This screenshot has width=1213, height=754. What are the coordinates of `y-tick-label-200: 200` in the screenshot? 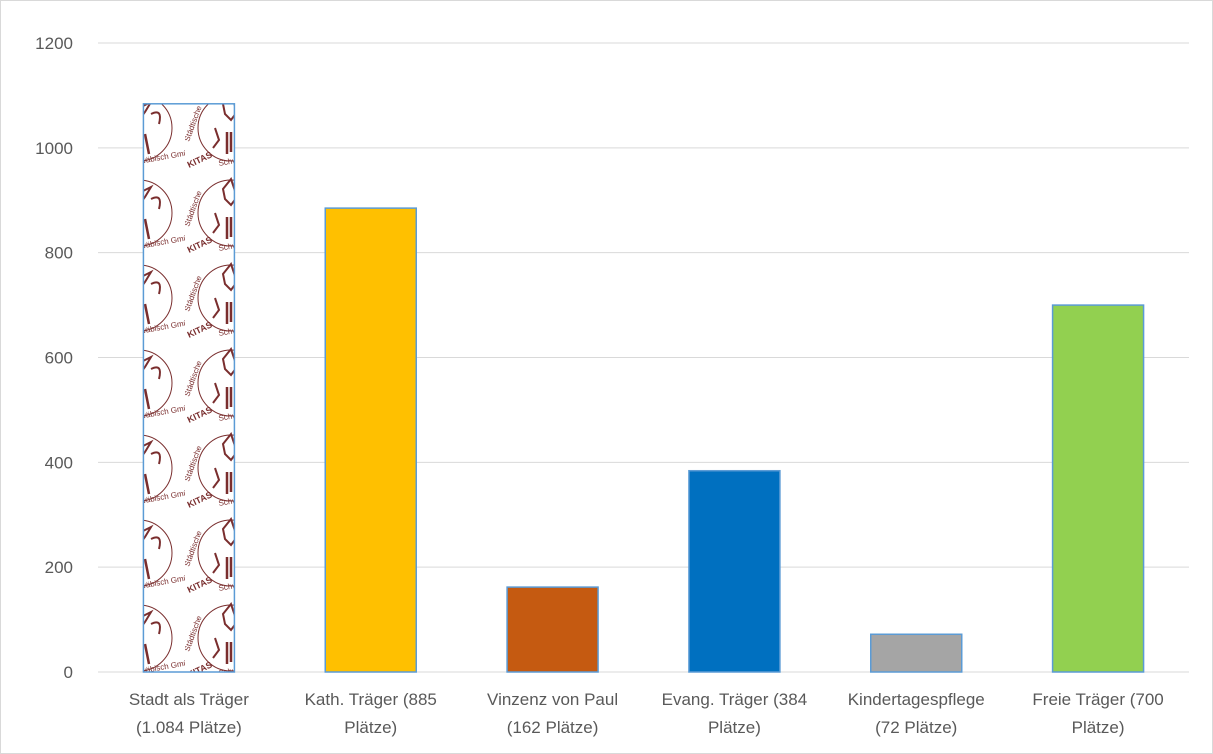 It's located at (59, 567).